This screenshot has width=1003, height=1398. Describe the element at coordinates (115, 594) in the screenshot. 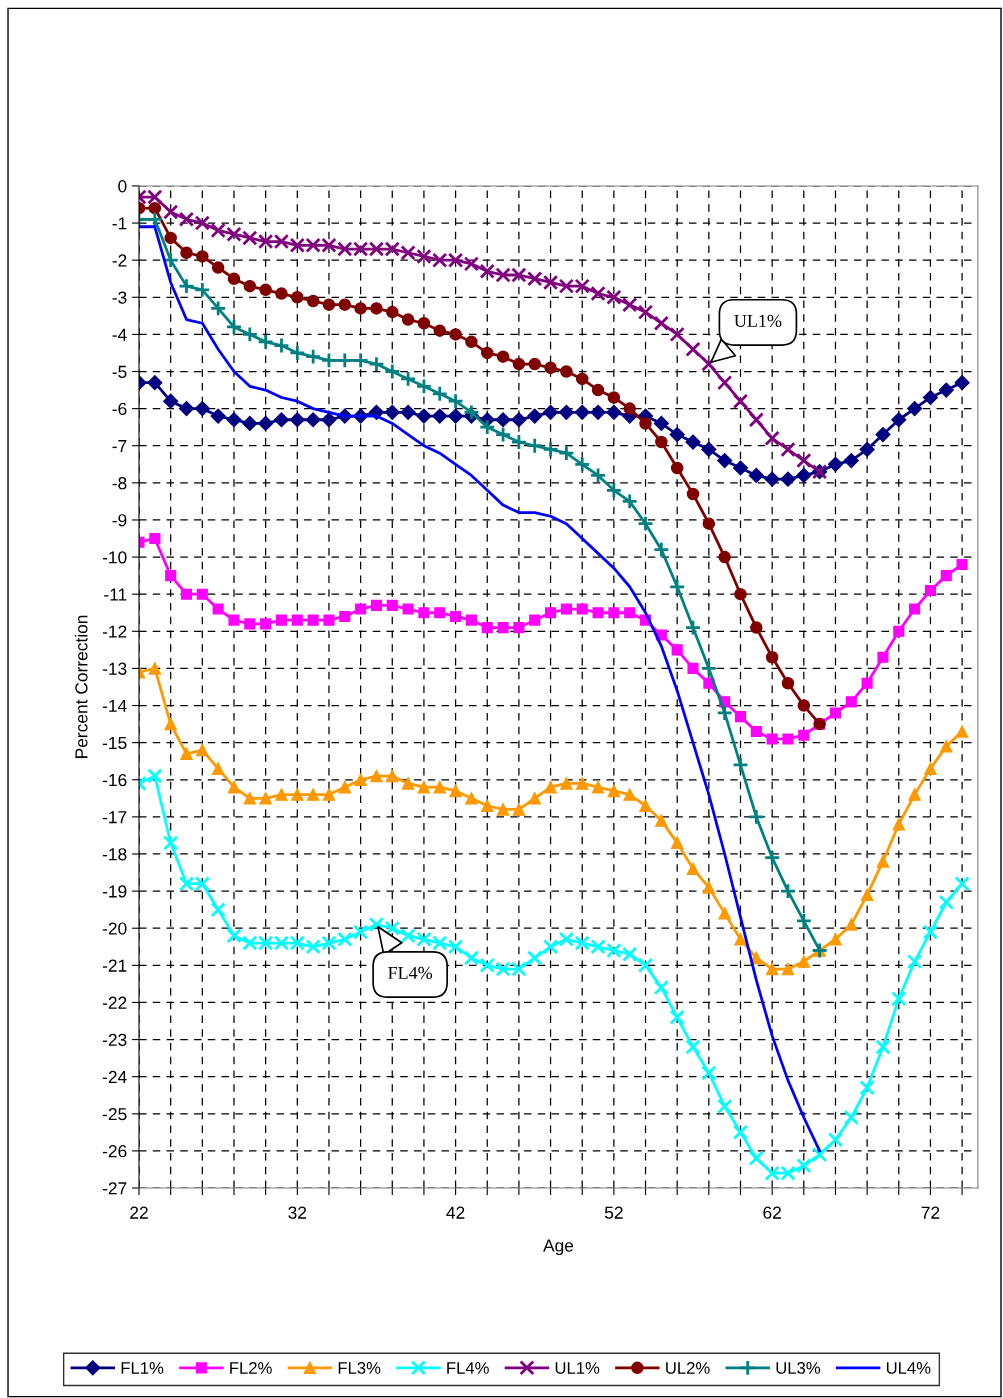

I see `y-tick-label: -11` at that location.